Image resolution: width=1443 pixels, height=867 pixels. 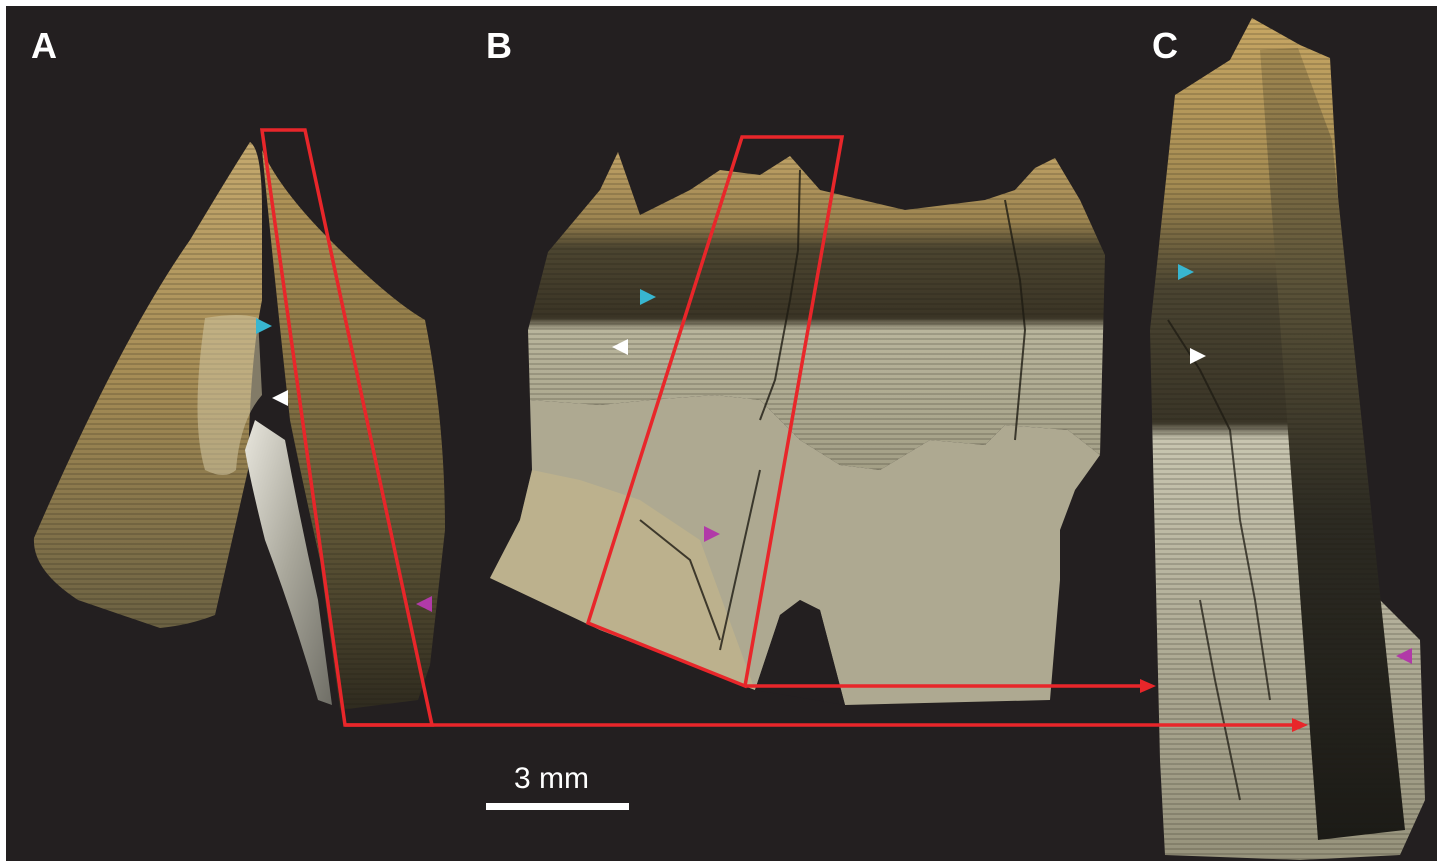 I want to click on panel-a-label: A, so click(x=44, y=45).